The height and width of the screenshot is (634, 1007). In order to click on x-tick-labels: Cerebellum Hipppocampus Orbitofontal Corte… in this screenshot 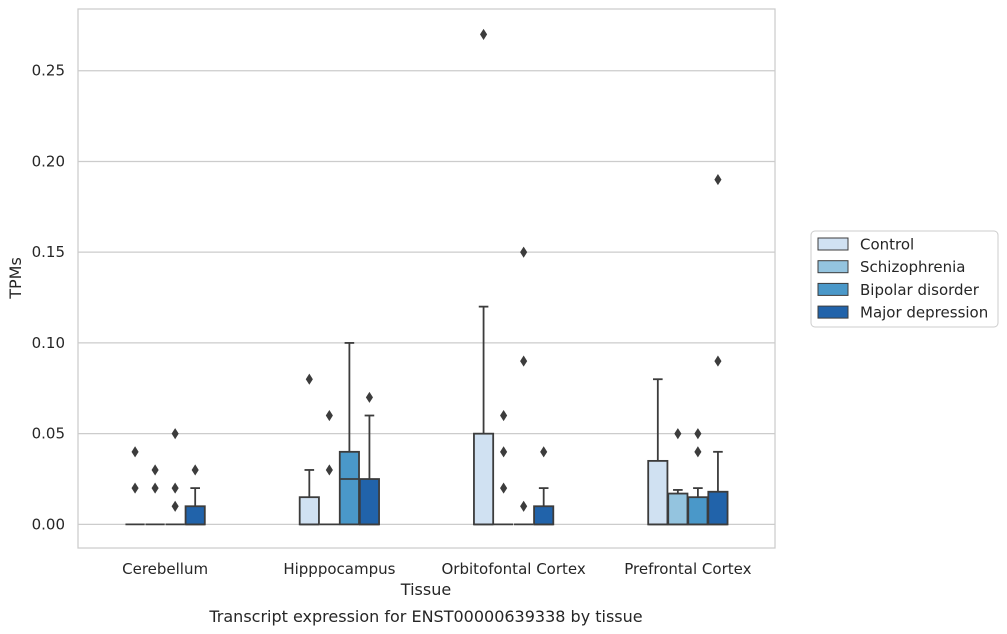, I will do `click(436, 569)`.